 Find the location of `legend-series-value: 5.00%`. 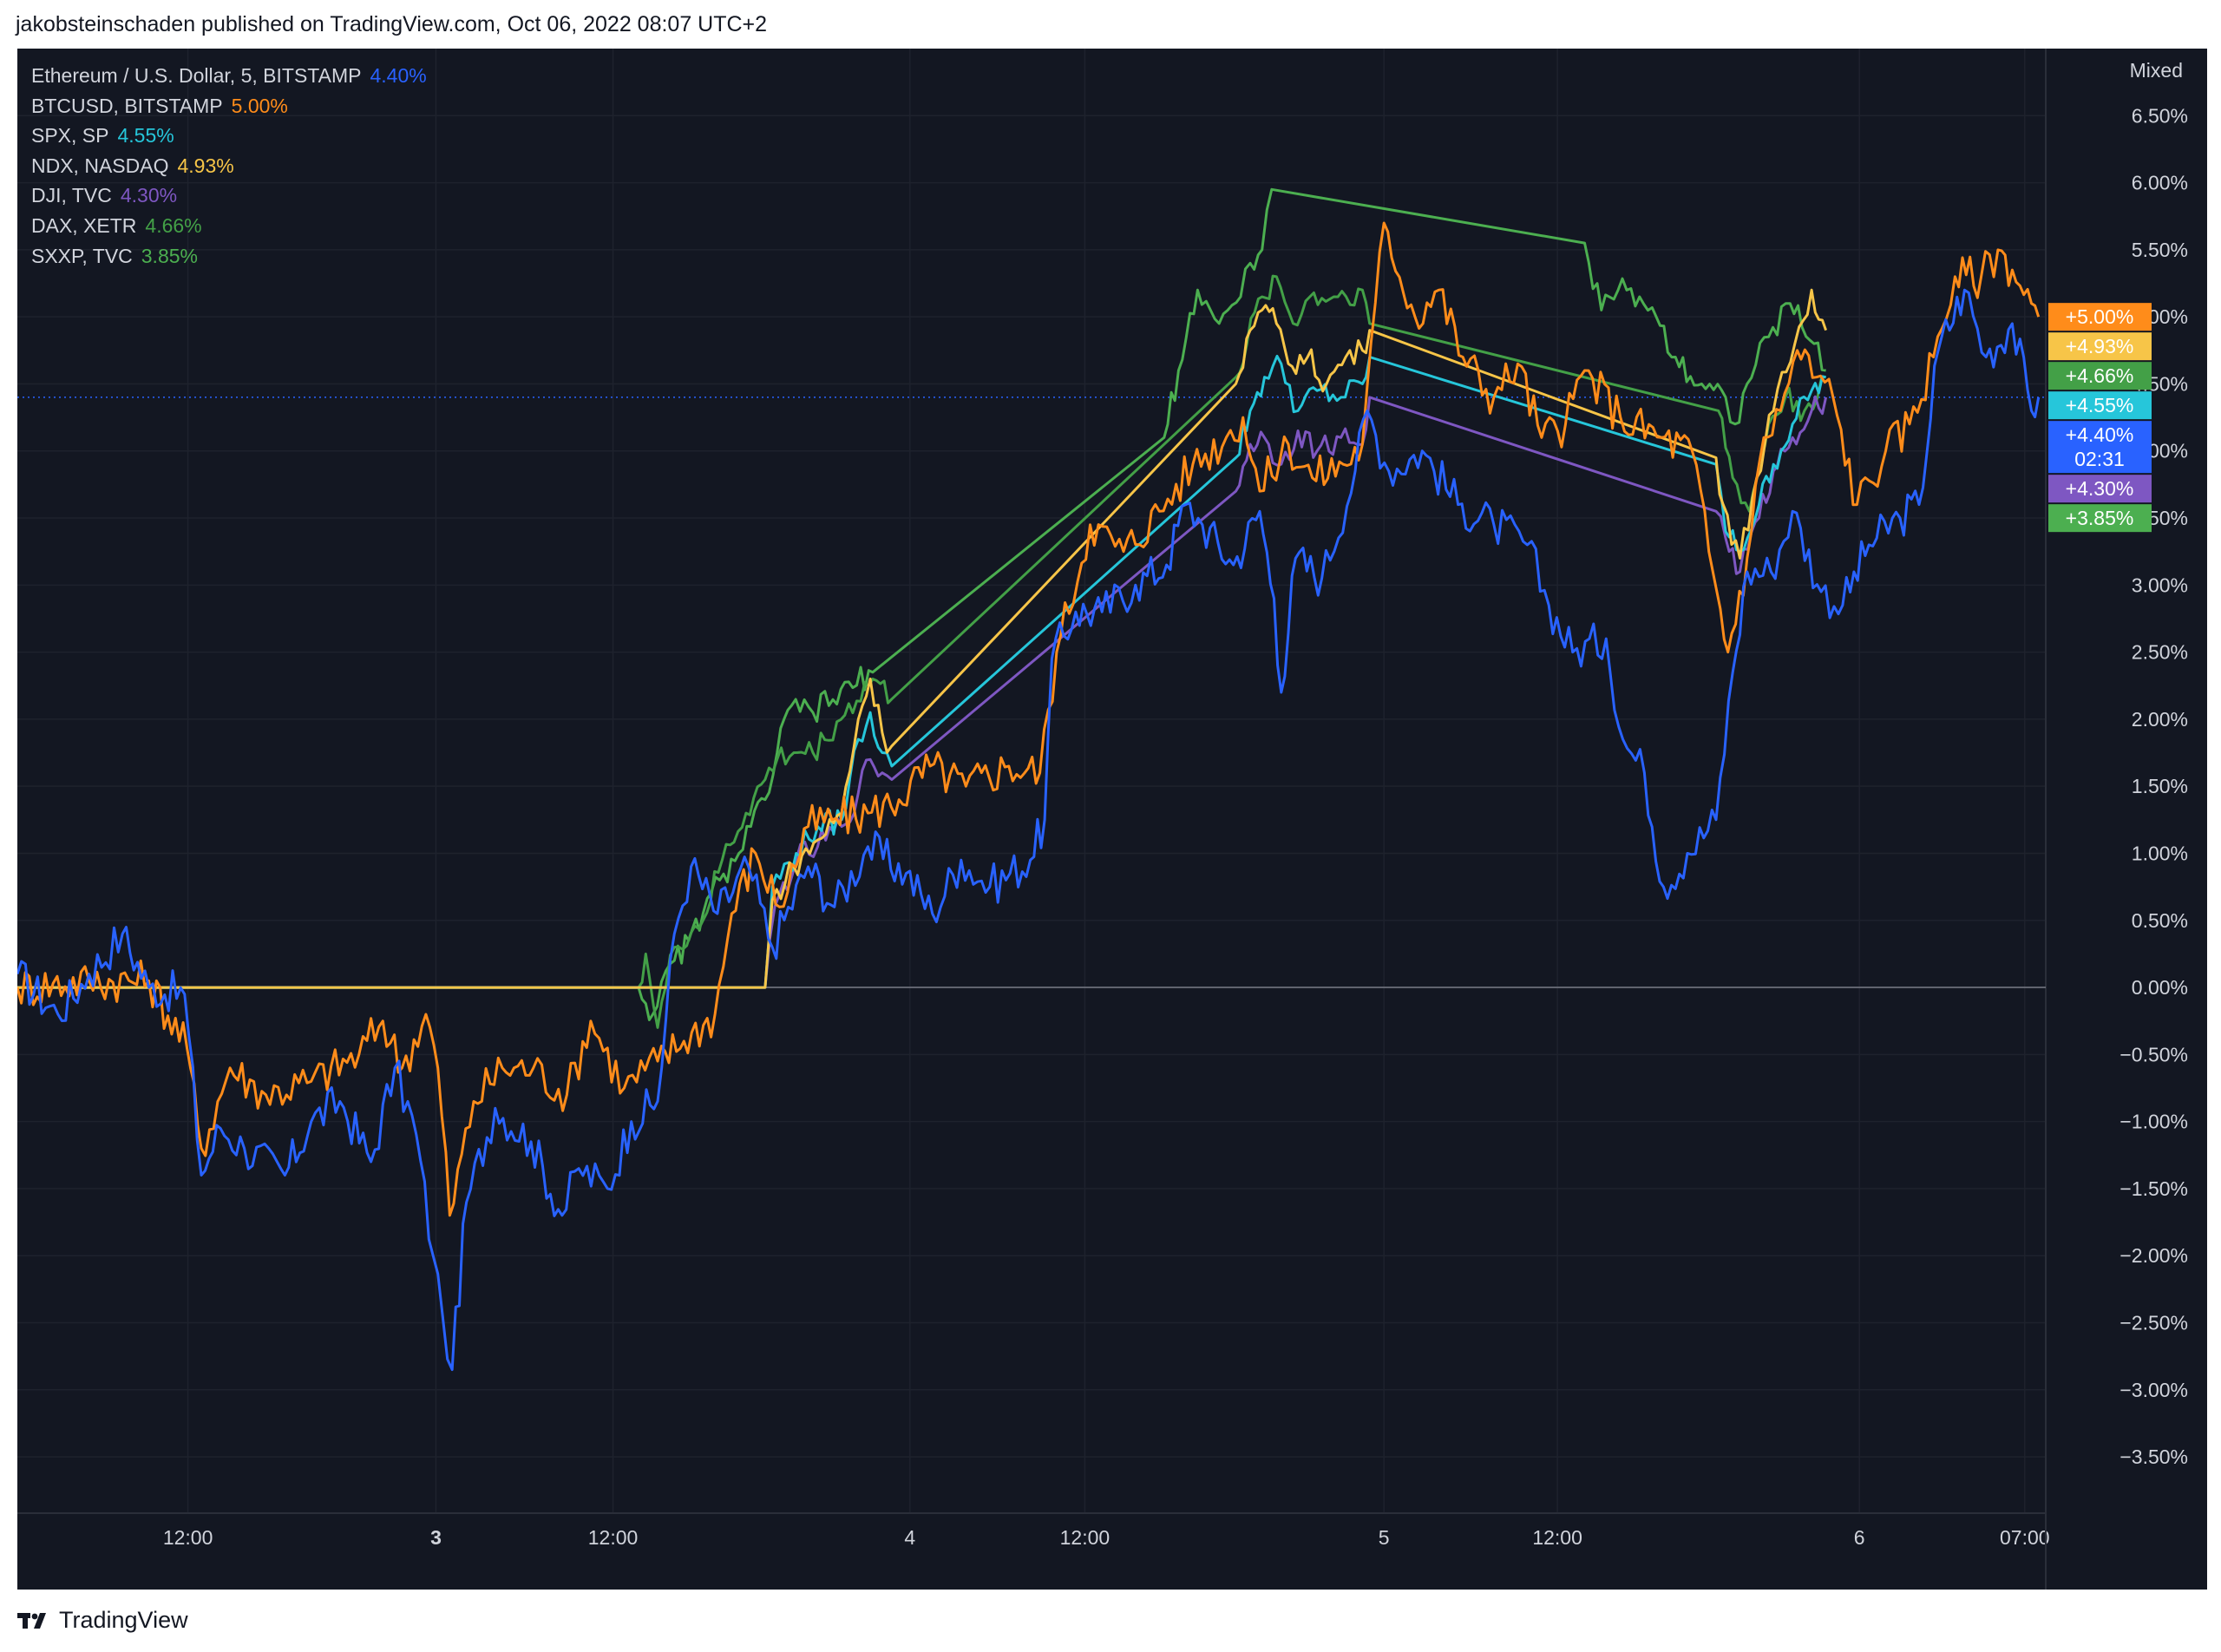

legend-series-value: 5.00% is located at coordinates (259, 106).